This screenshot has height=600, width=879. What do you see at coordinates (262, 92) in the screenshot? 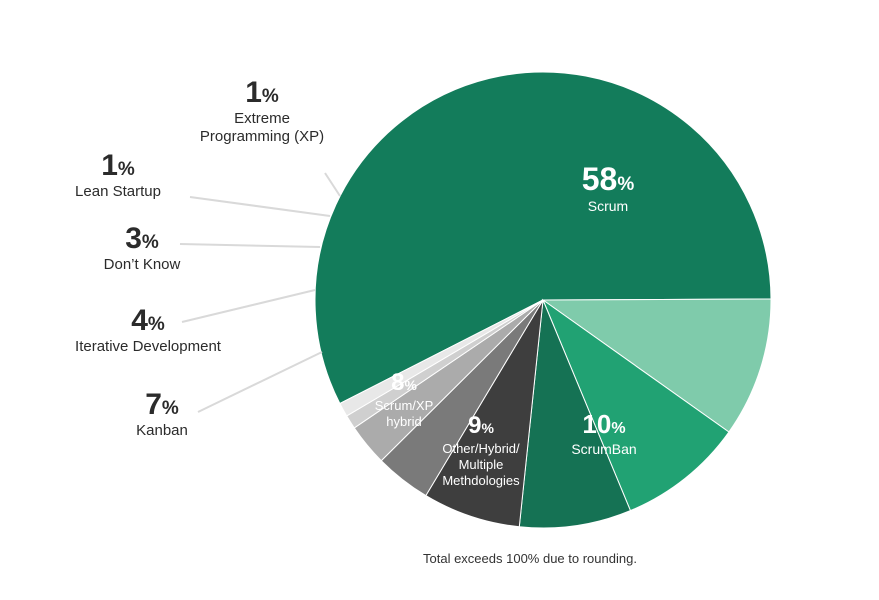
I see `slice-value-extreme-programming-xp: 1%` at bounding box center [262, 92].